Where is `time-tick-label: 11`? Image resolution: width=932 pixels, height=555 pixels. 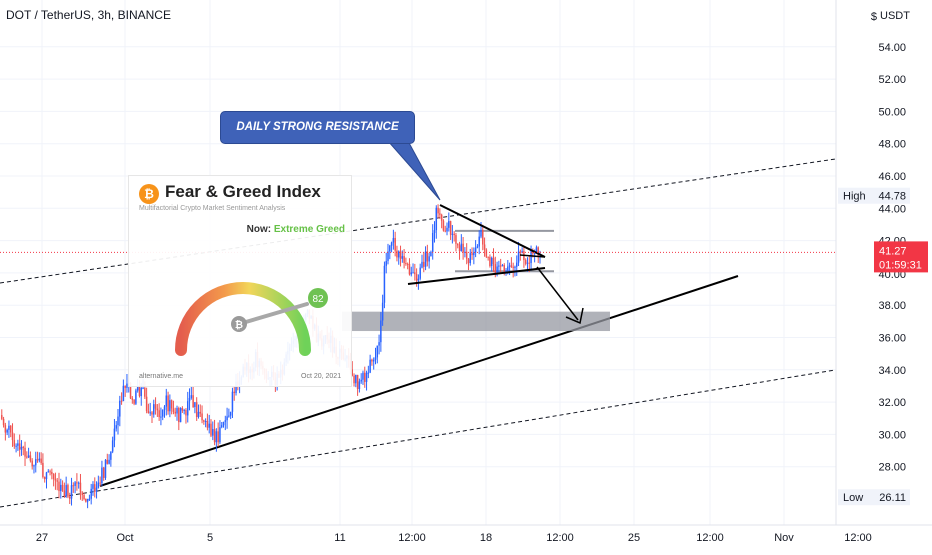
time-tick-label: 11 is located at coordinates (339, 538).